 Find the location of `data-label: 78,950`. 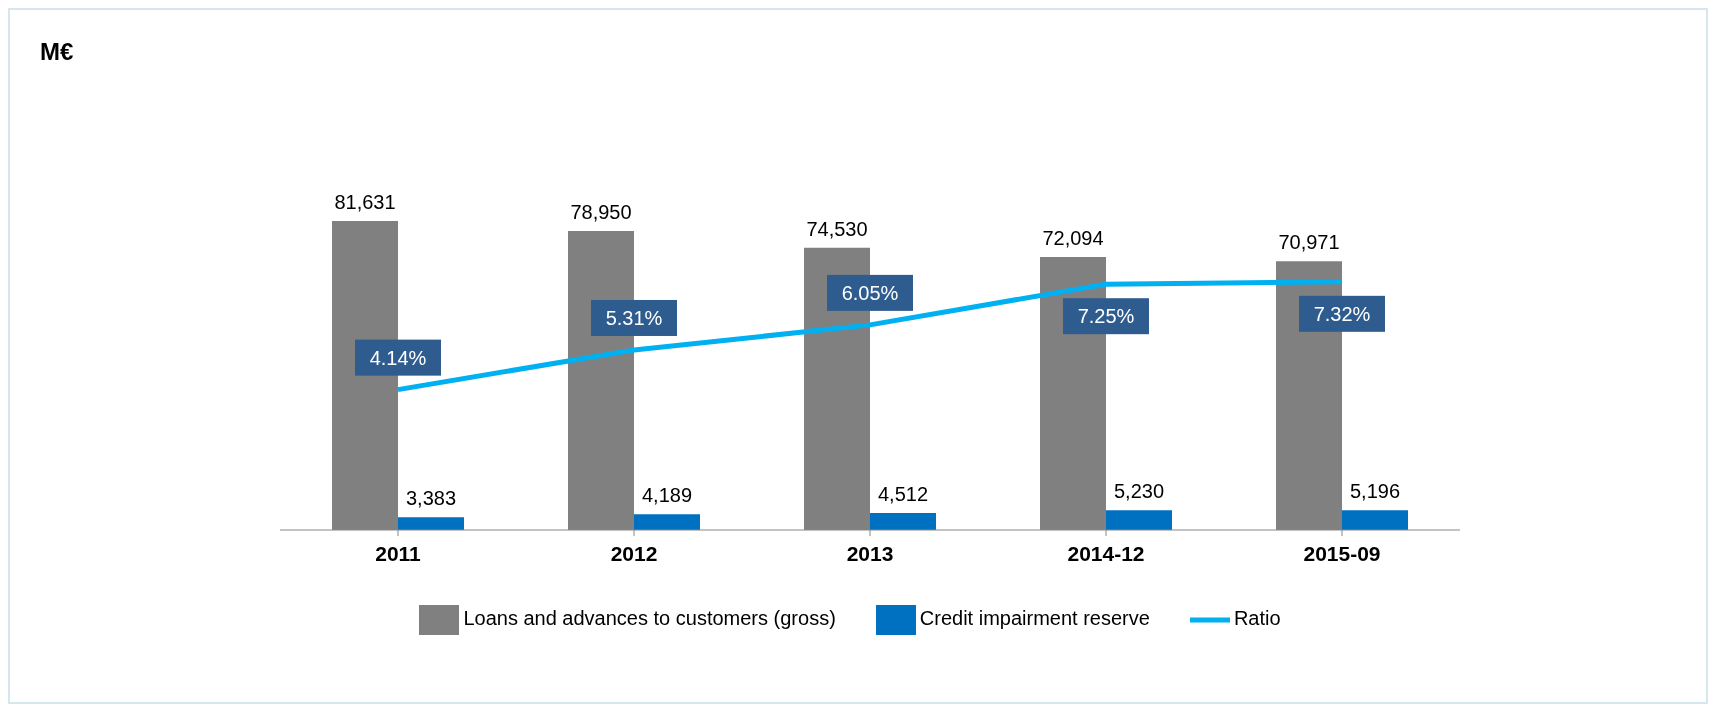

data-label: 78,950 is located at coordinates (601, 212).